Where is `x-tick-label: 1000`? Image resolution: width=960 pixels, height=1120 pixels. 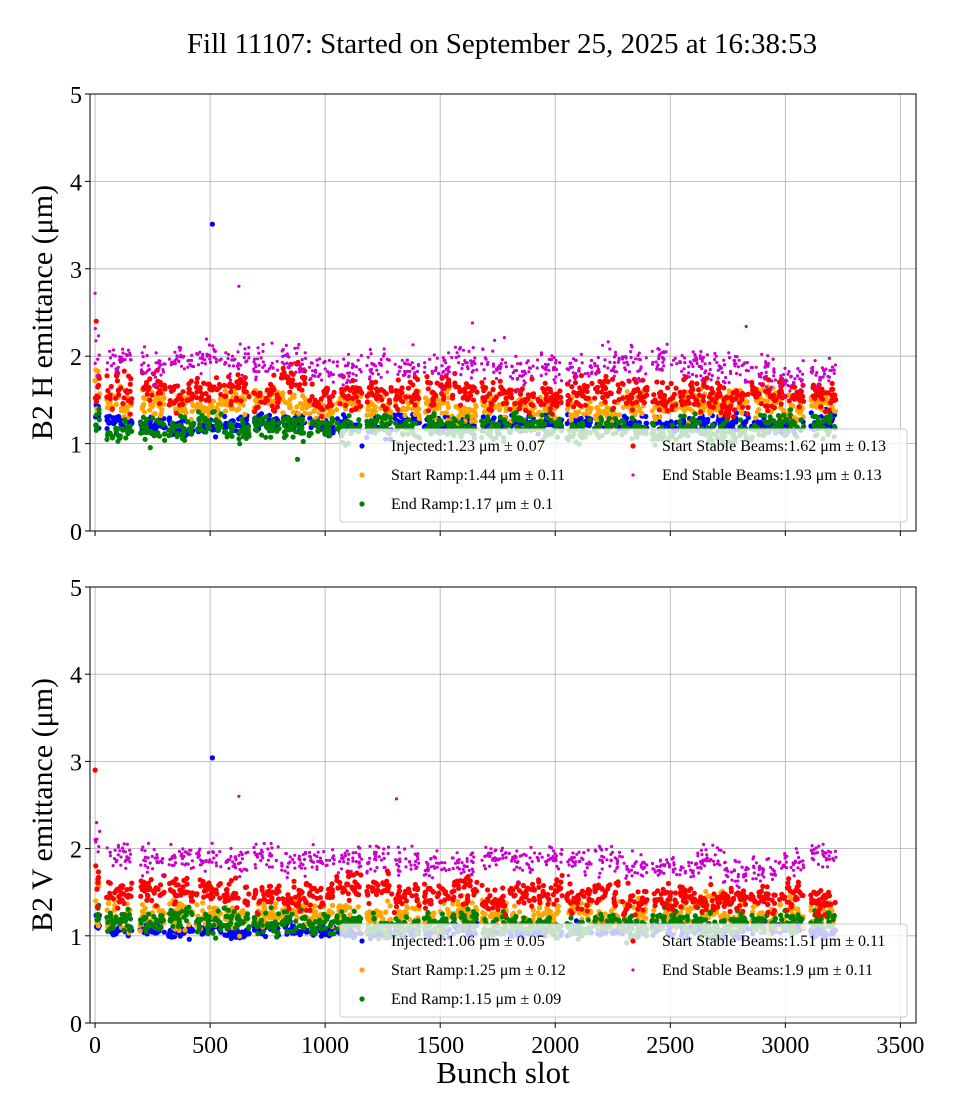
x-tick-label: 1000 is located at coordinates (325, 1046).